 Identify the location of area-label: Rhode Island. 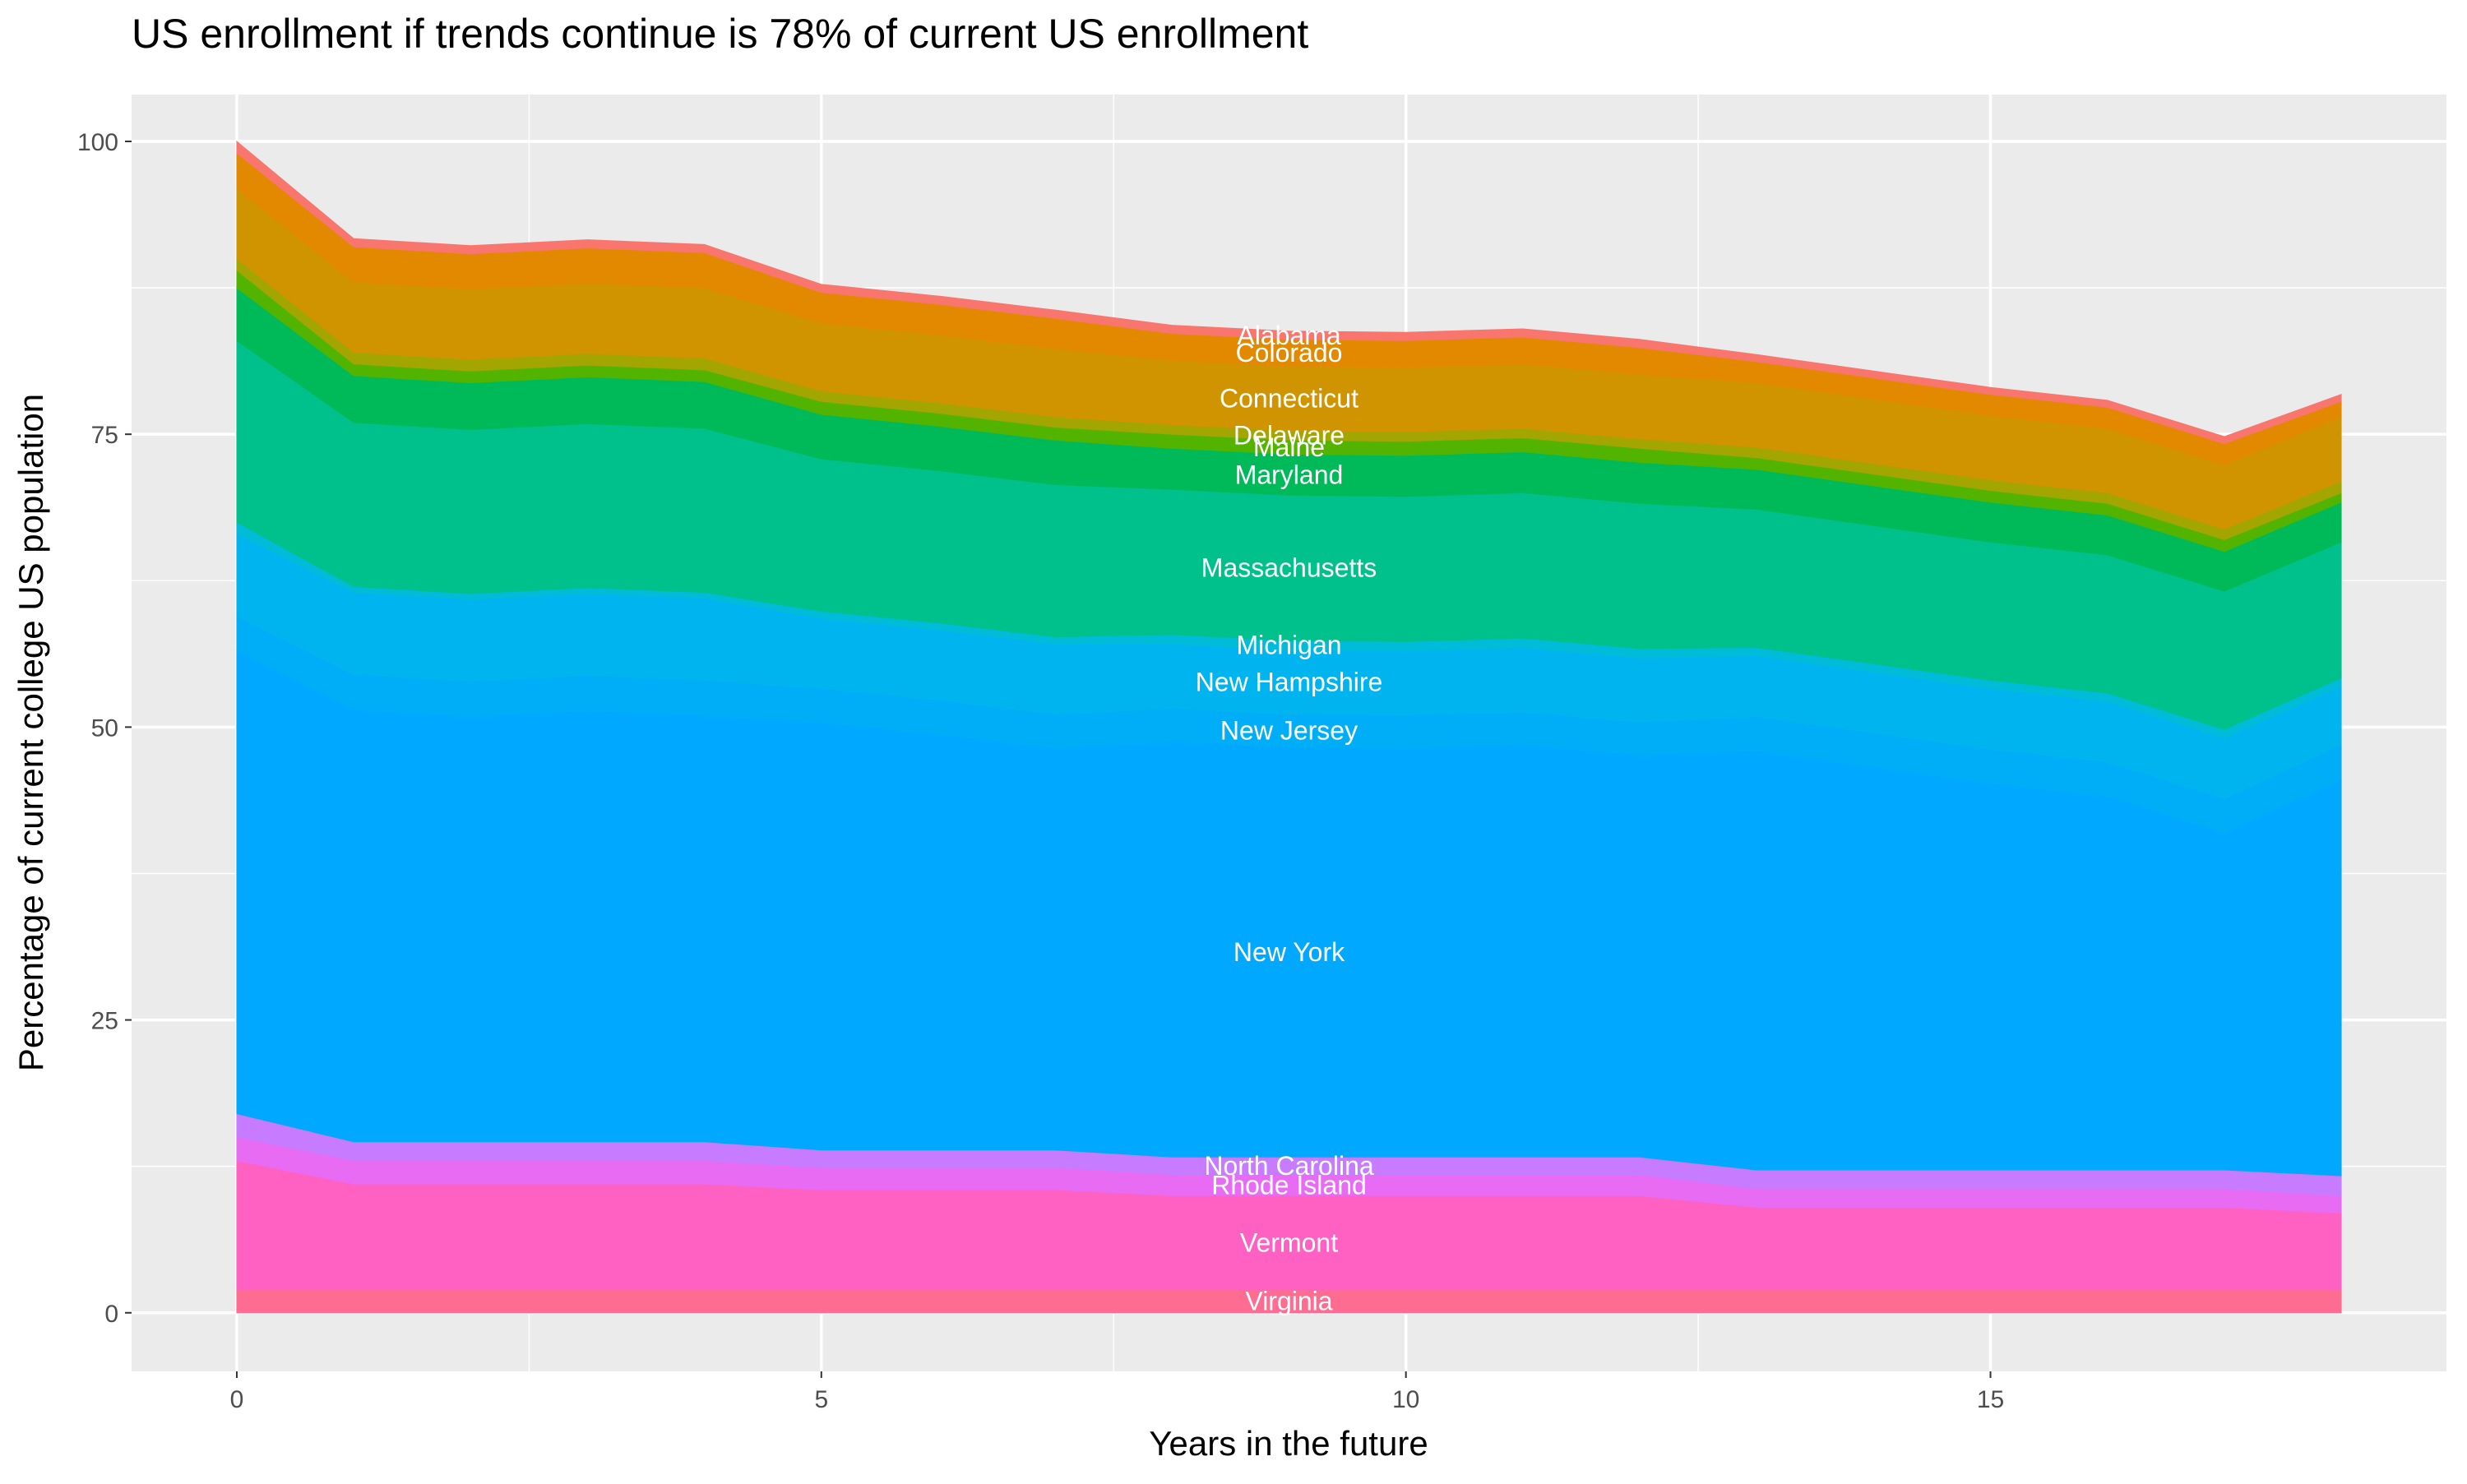
(1289, 1185).